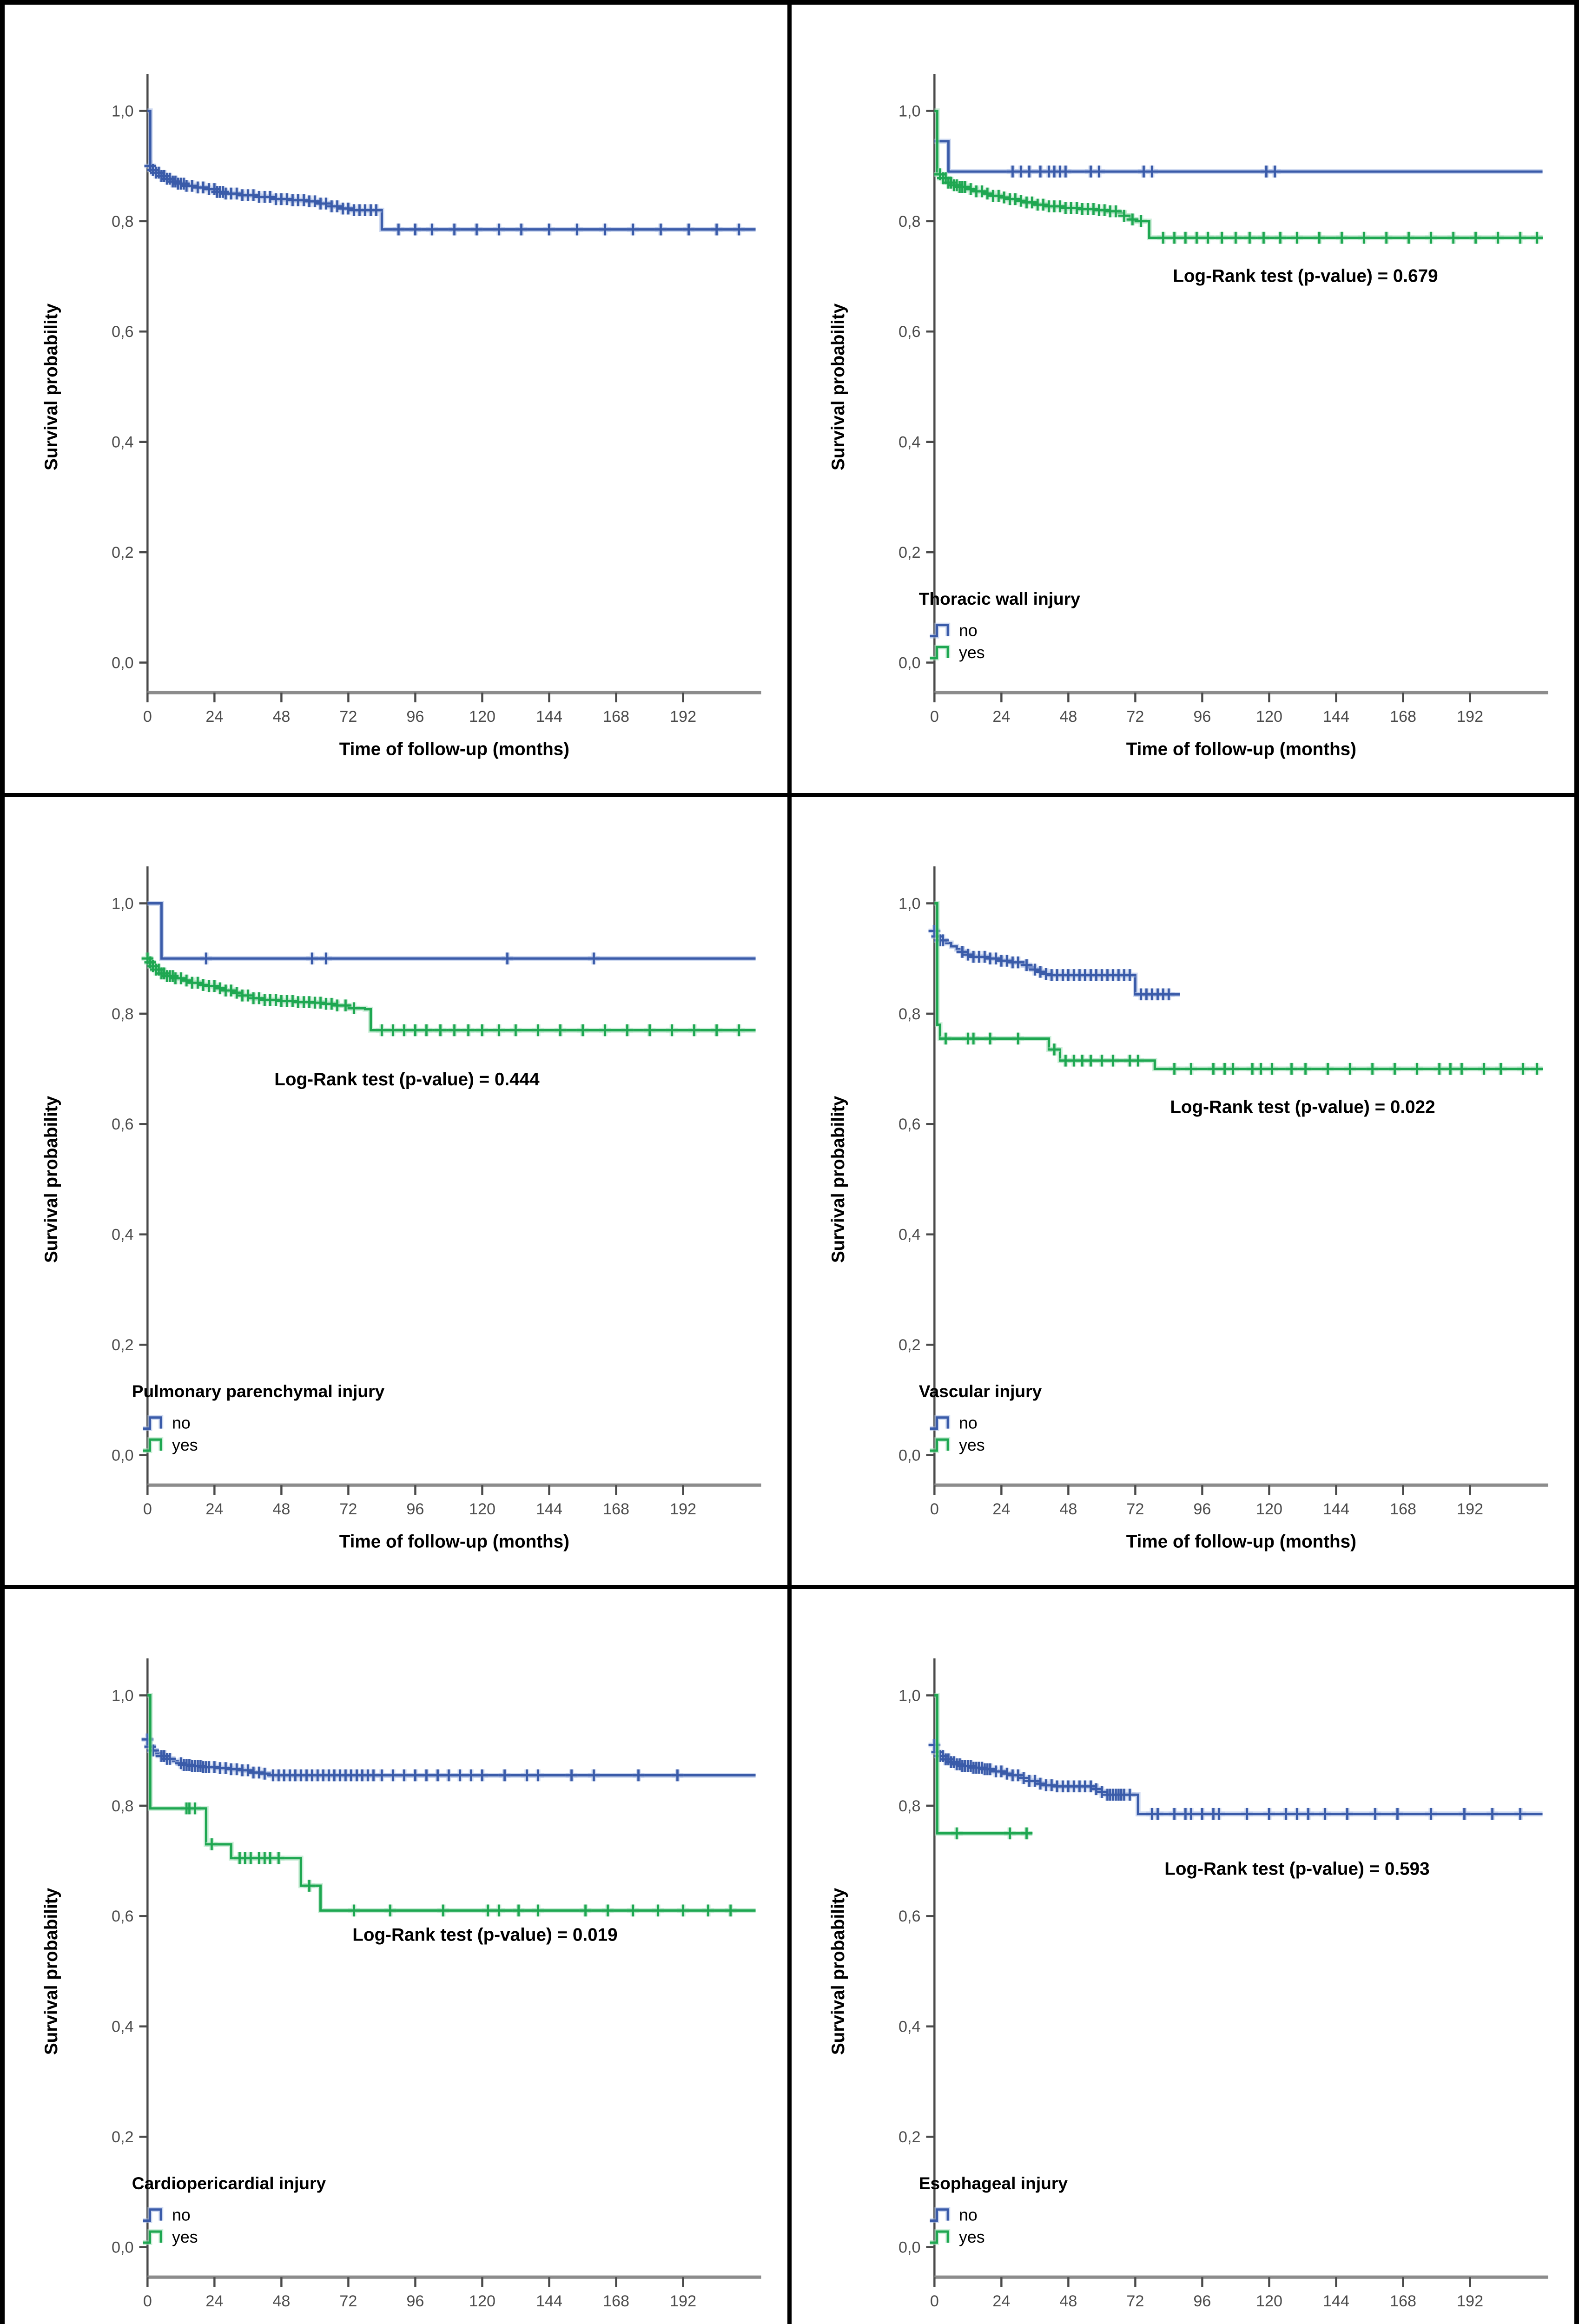  Describe the element at coordinates (258, 1391) in the screenshot. I see `legend-title: Pulmonary parenchymal injury` at that location.